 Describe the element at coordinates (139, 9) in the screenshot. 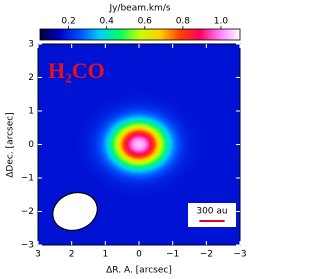

I see `colorbar-label: Jy/beam.km/s` at that location.